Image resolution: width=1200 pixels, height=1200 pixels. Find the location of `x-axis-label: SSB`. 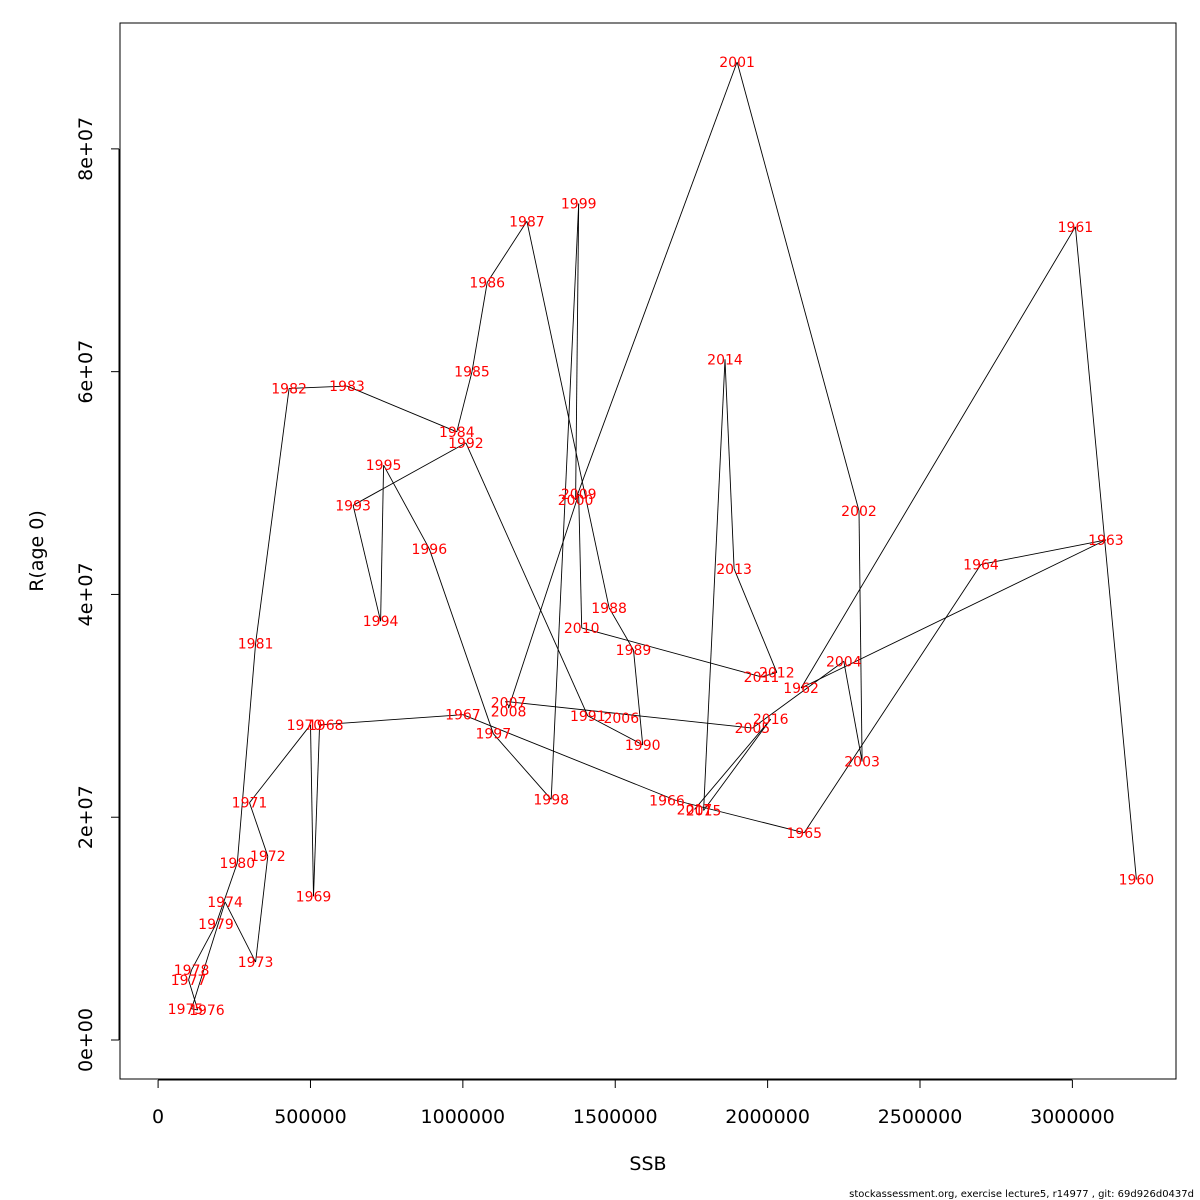

x-axis-label: SSB is located at coordinates (647, 1164).